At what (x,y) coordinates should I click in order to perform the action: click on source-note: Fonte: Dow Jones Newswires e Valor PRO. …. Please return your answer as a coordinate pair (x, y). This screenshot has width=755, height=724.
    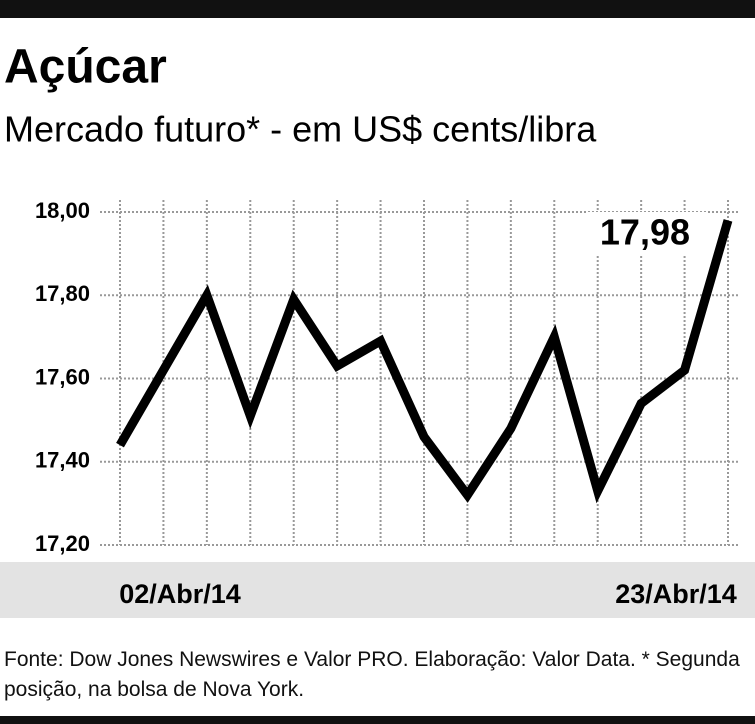
    Looking at the image, I should click on (372, 674).